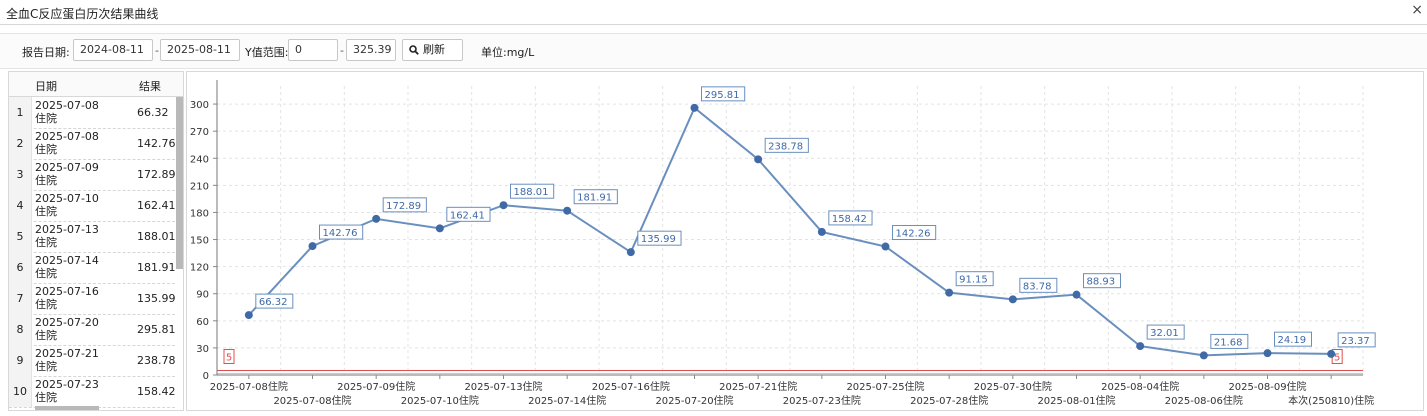 The height and width of the screenshot is (416, 1427). I want to click on y-tick-label: 300, so click(199, 105).